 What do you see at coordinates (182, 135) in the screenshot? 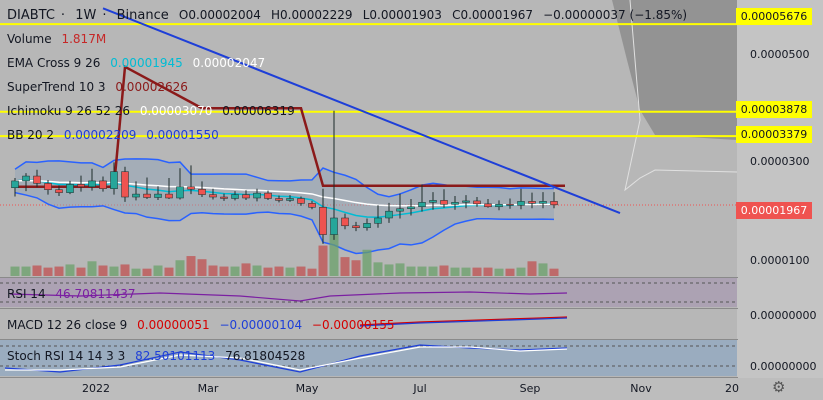
I see `bb-lower-value: 0.00001550` at bounding box center [182, 135].